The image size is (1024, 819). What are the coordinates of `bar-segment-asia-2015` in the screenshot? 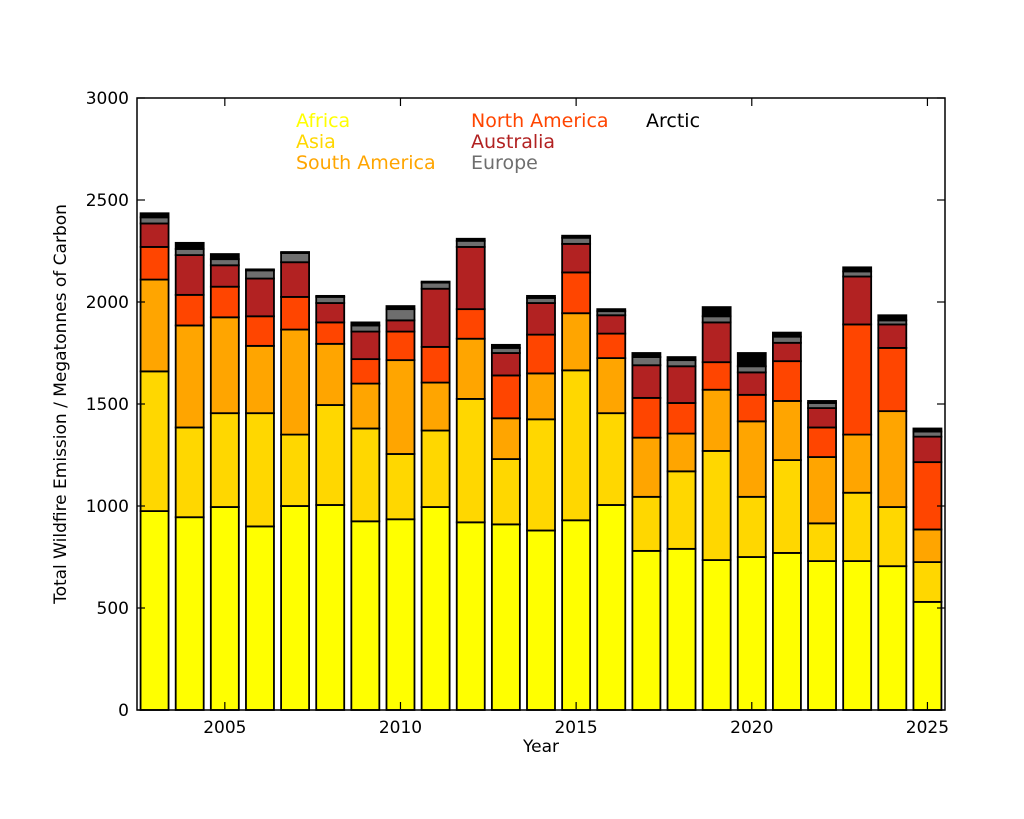 It's located at (576, 445).